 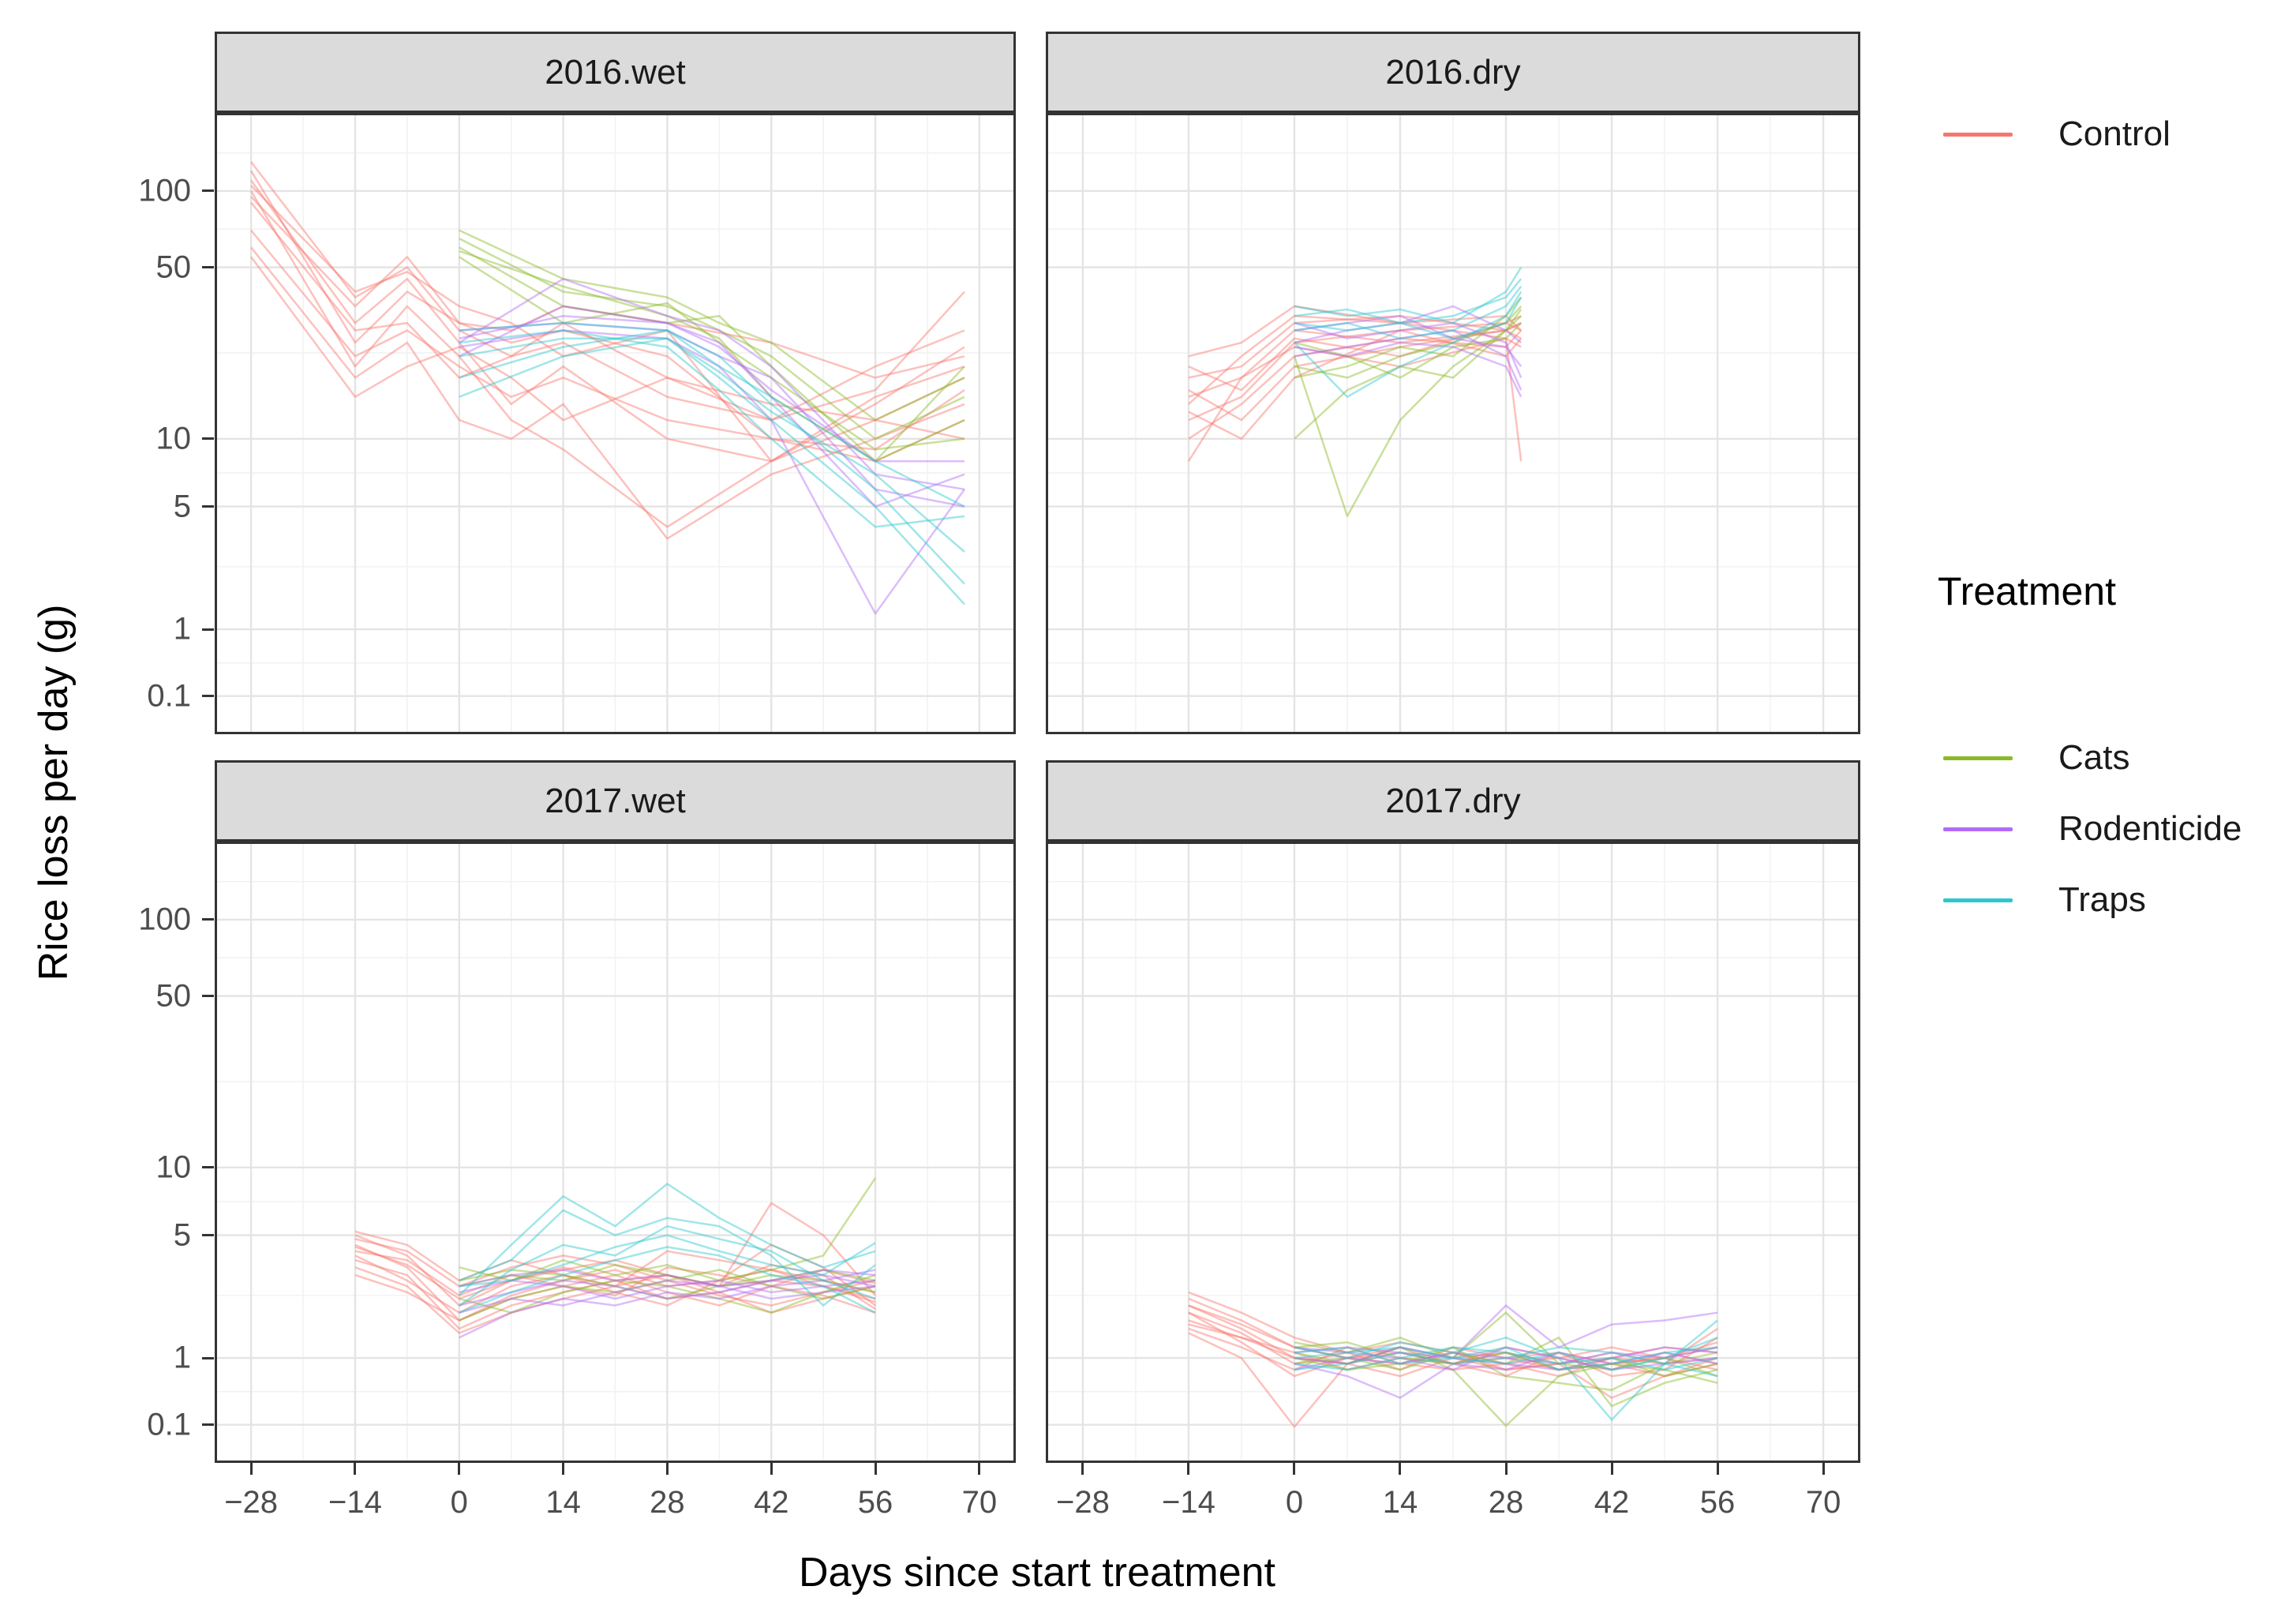 I want to click on x-axis-tick-label: −14, so click(x=1188, y=1502).